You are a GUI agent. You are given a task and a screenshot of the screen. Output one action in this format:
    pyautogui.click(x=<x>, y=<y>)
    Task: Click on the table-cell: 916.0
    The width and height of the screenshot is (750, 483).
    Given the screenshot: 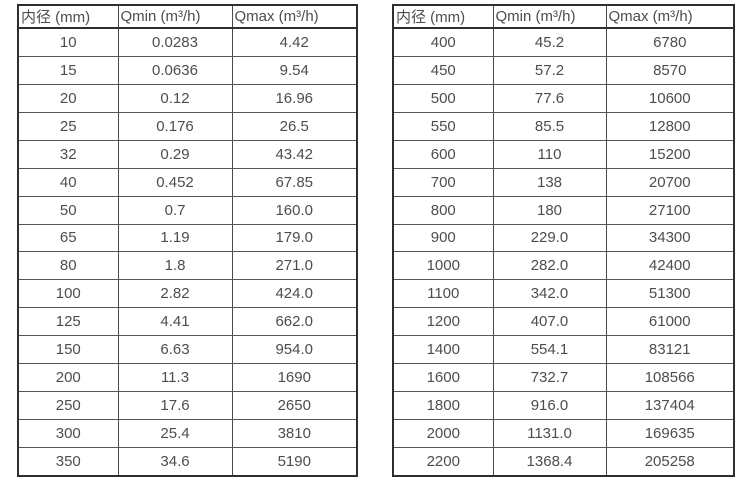 What is the action you would take?
    pyautogui.click(x=549, y=405)
    